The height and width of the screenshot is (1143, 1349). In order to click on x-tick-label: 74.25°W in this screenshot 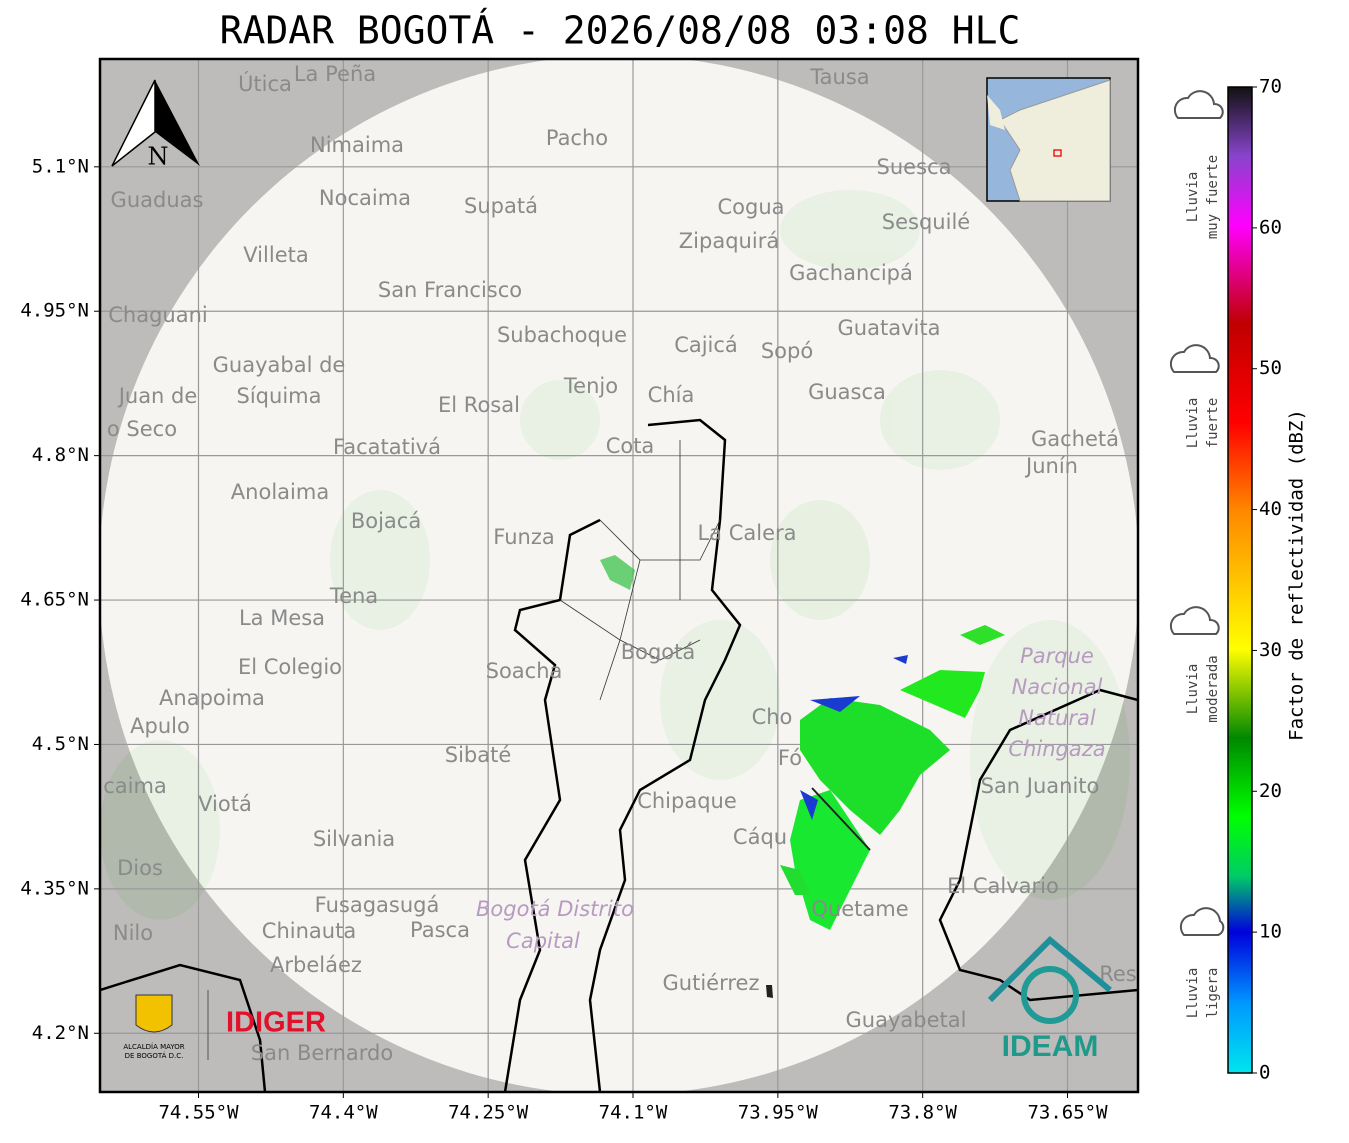, I will do `click(488, 1113)`.